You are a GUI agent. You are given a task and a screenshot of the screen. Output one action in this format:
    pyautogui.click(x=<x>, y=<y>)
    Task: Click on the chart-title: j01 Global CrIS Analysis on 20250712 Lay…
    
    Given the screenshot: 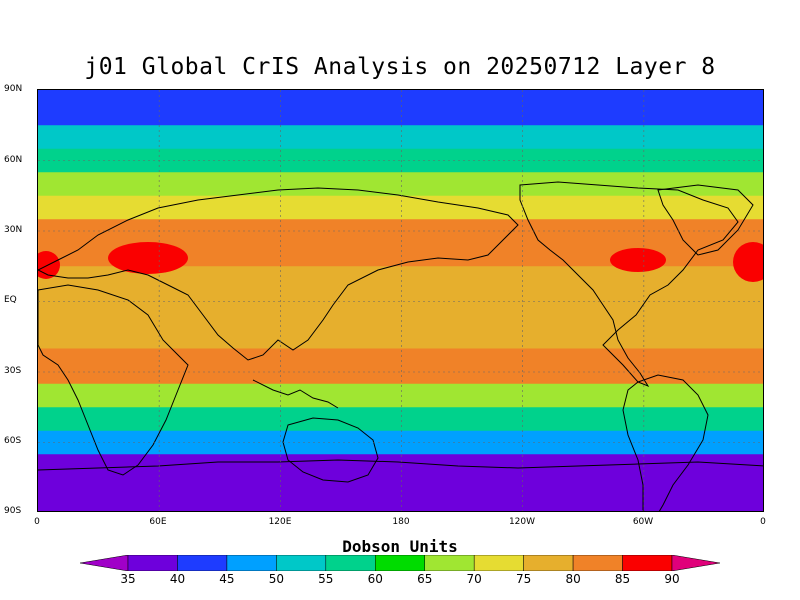 What is the action you would take?
    pyautogui.click(x=400, y=67)
    